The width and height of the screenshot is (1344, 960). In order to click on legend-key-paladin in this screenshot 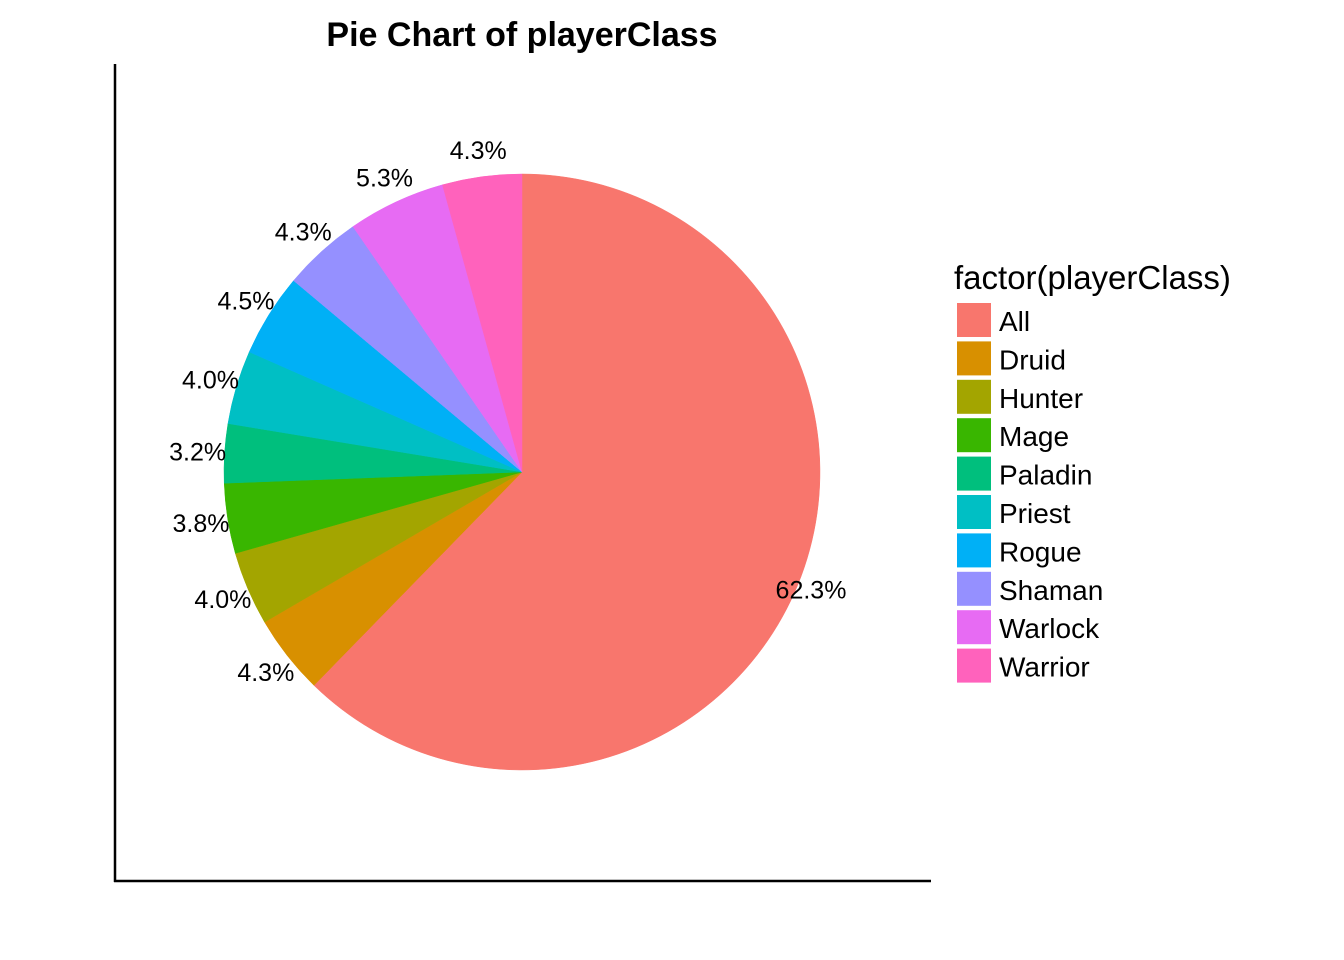, I will do `click(974, 473)`.